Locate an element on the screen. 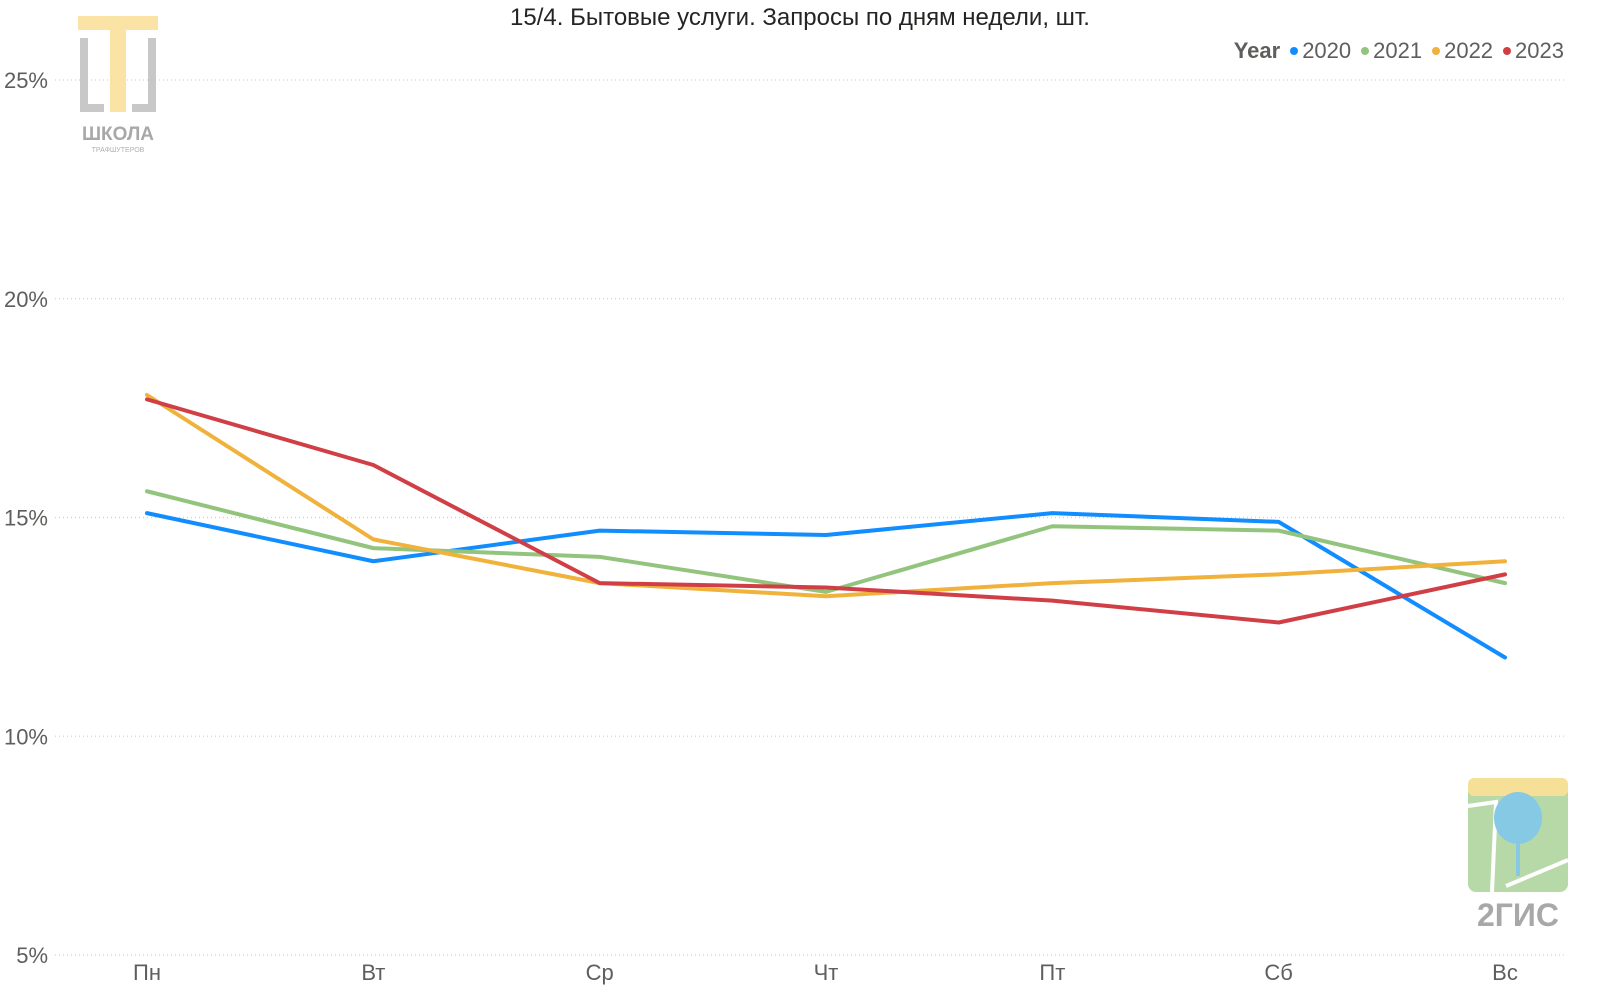  x-tick-label: Пн is located at coordinates (147, 972).